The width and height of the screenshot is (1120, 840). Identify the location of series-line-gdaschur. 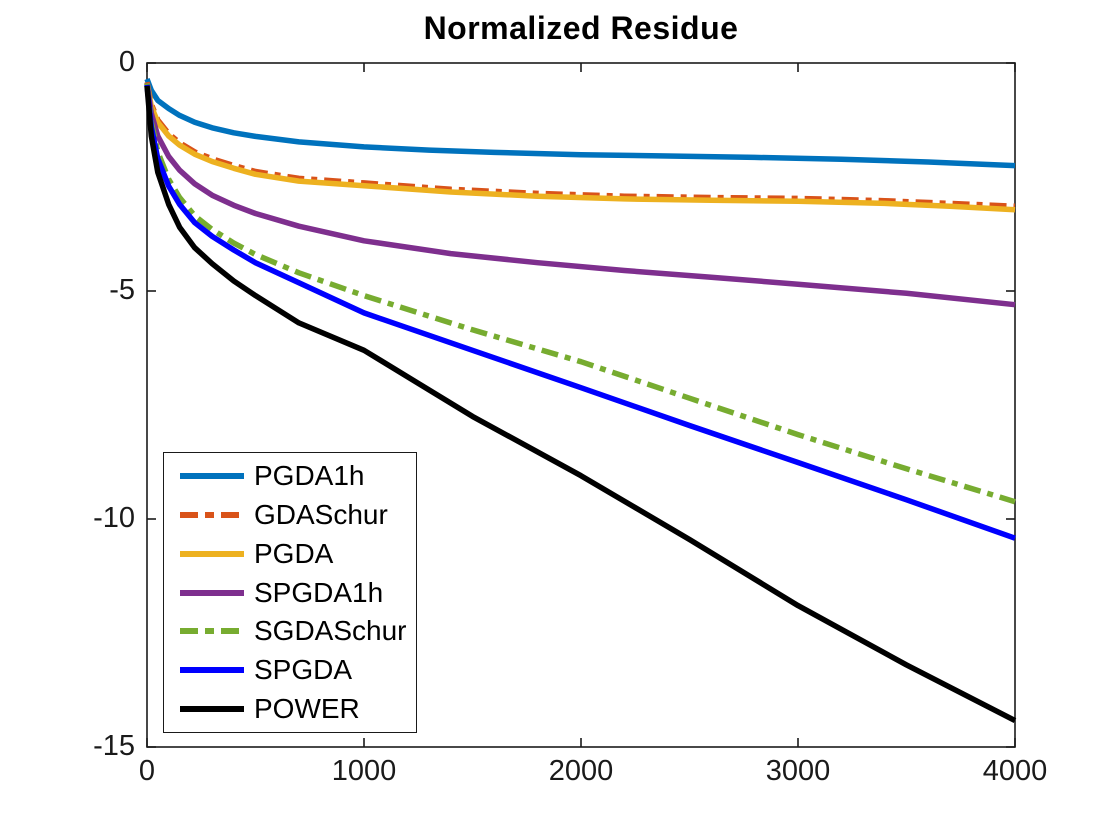
(580, 145).